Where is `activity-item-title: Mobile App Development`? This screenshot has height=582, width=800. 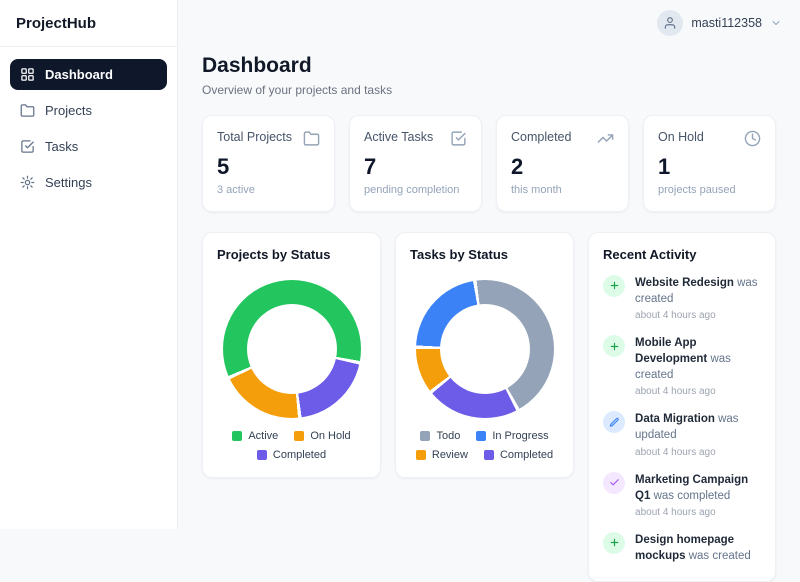 activity-item-title: Mobile App Development is located at coordinates (671, 351).